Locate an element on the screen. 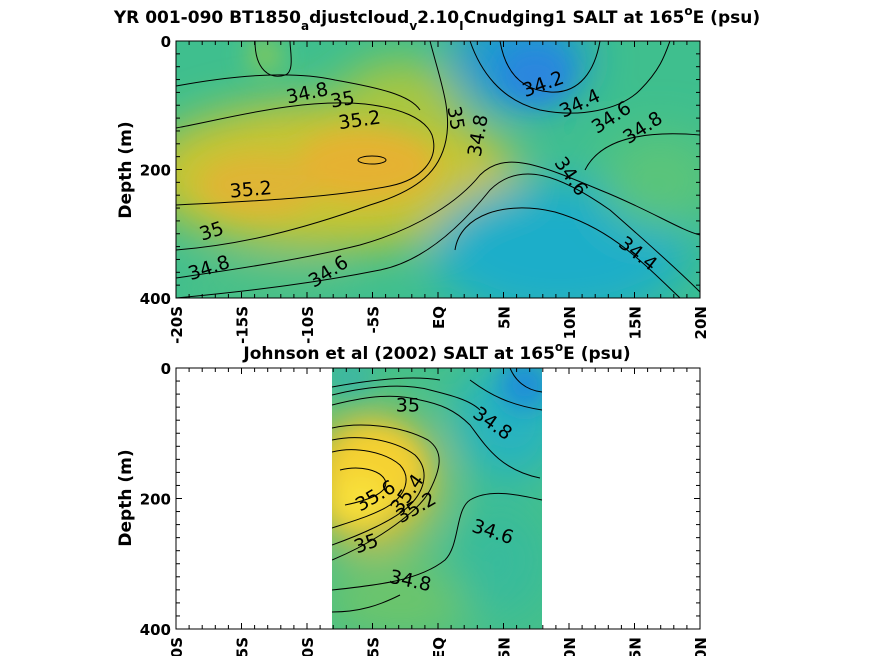 This screenshot has height=656, width=875. top-y-axis-label: Depth (m) is located at coordinates (126, 169).